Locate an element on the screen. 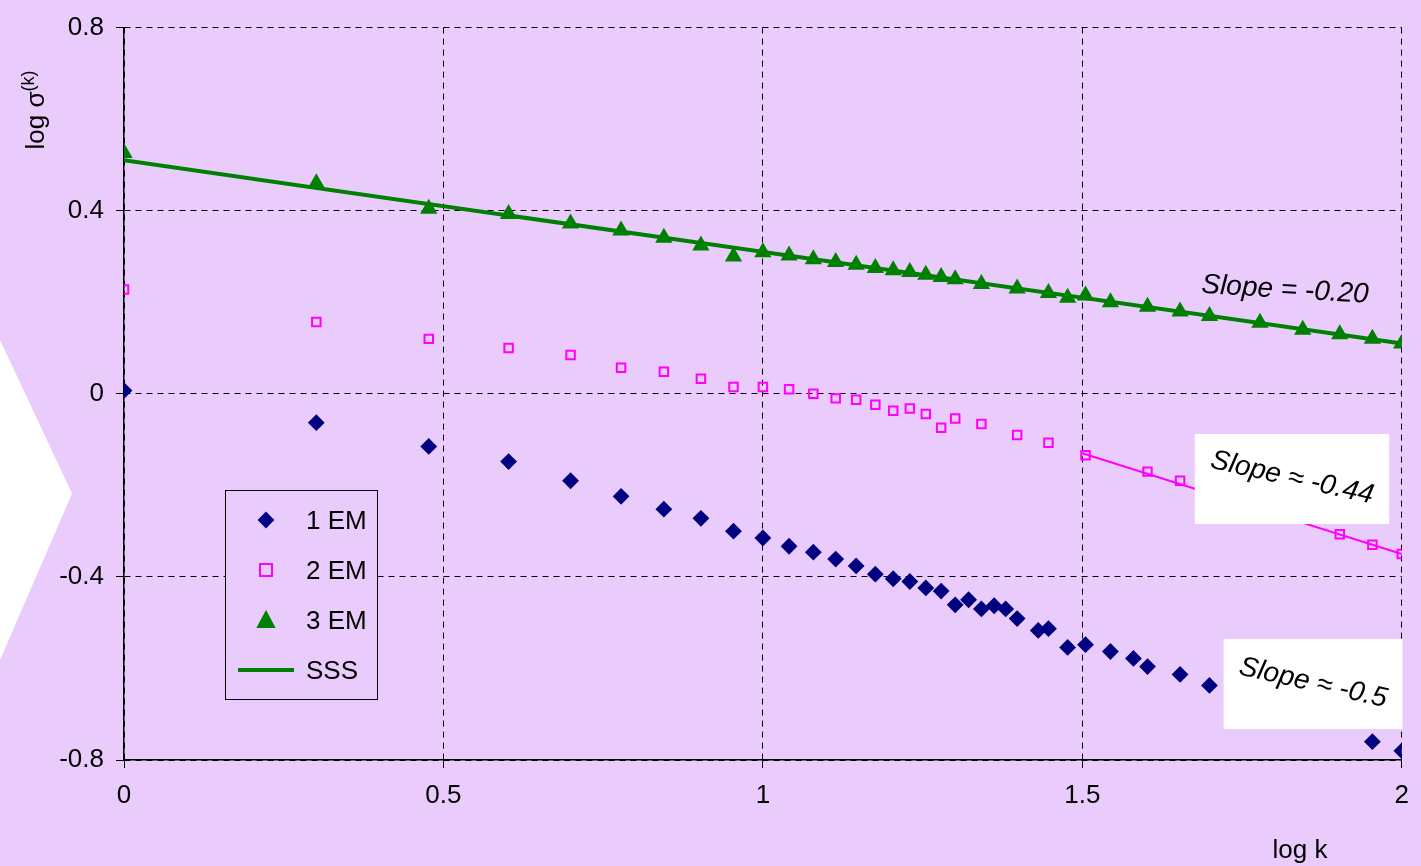 This screenshot has width=1421, height=866. annotation: Slope = -0.20 is located at coordinates (1285, 288).